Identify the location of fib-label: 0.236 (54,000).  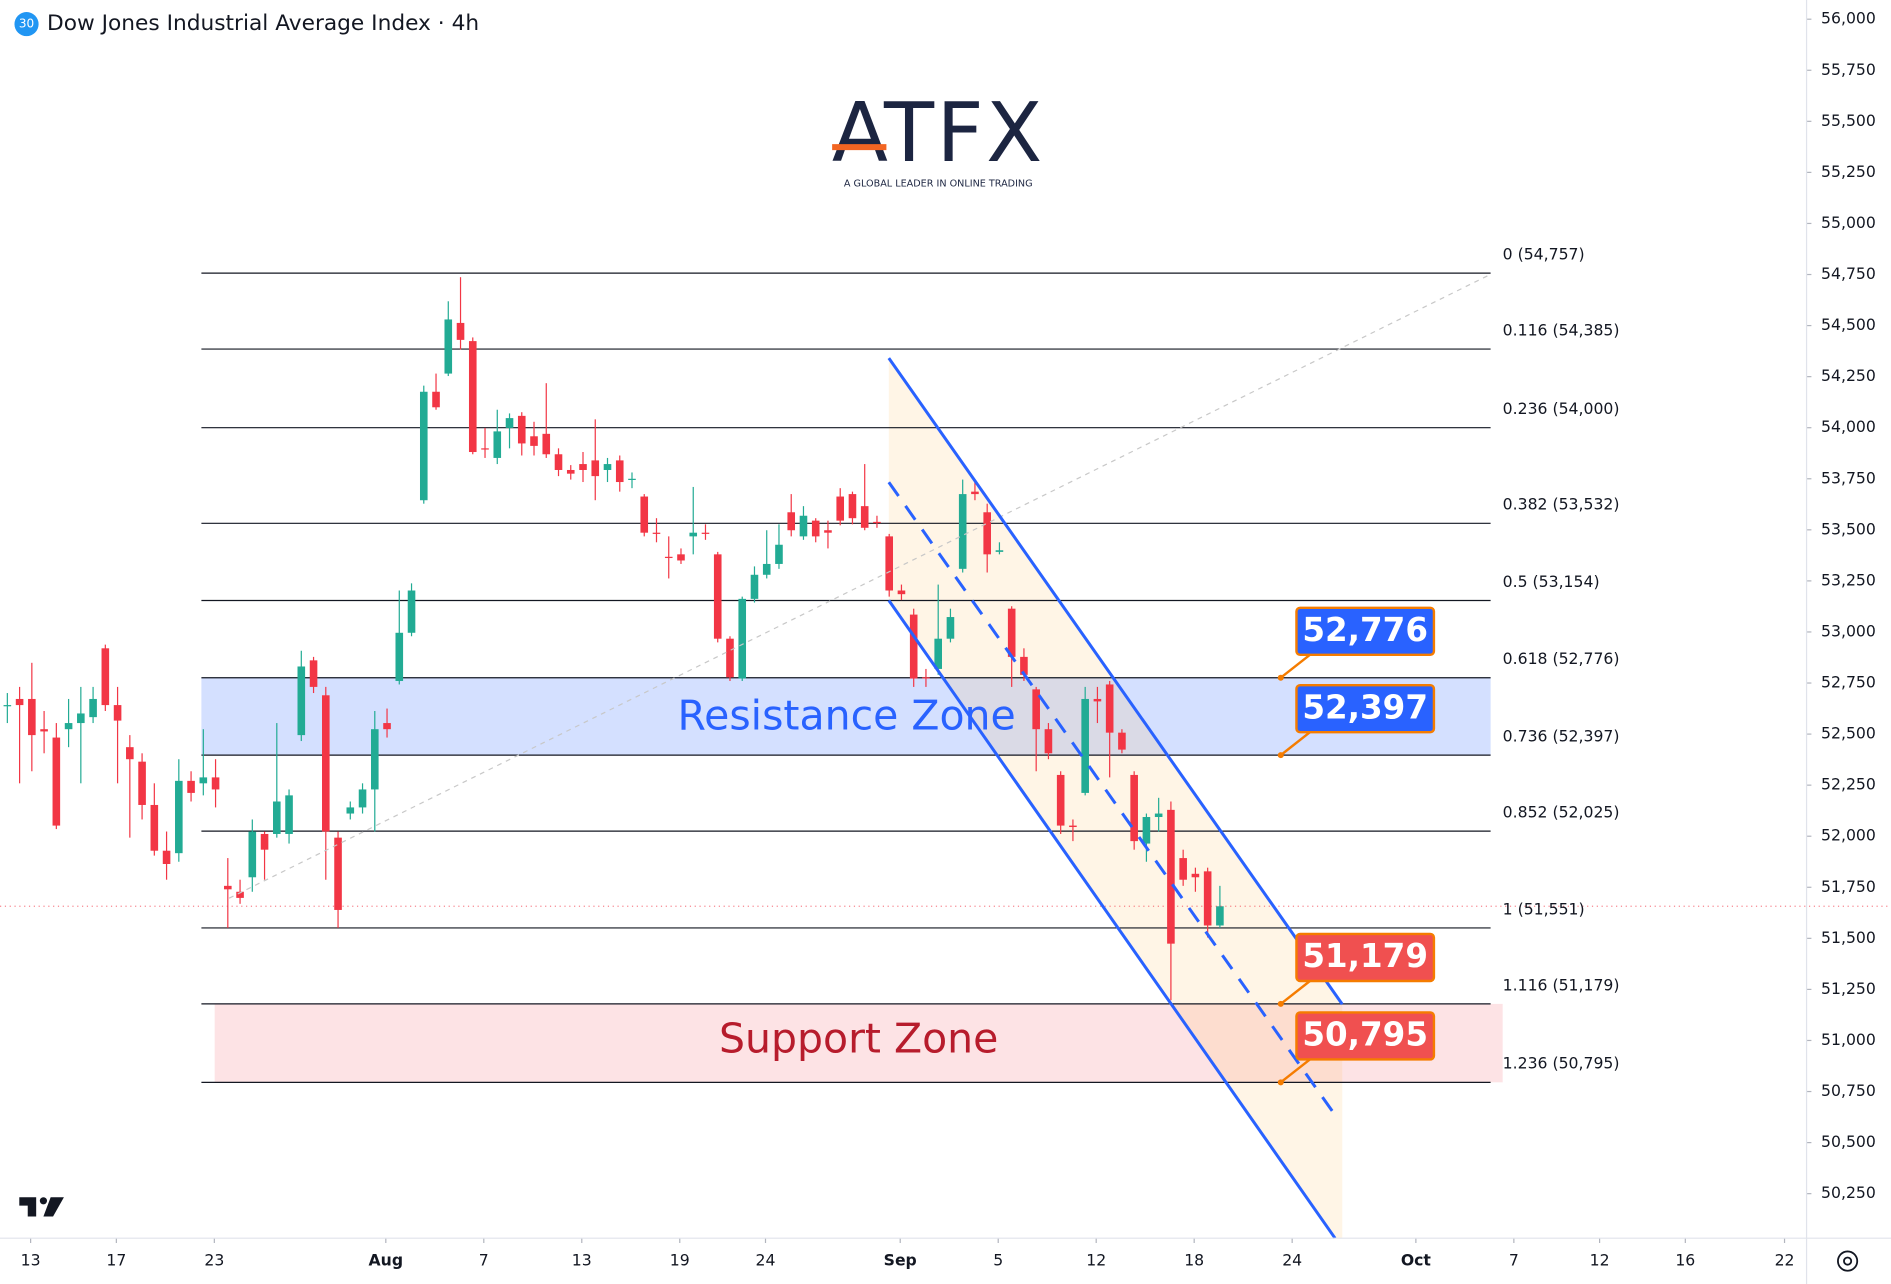
(1561, 408).